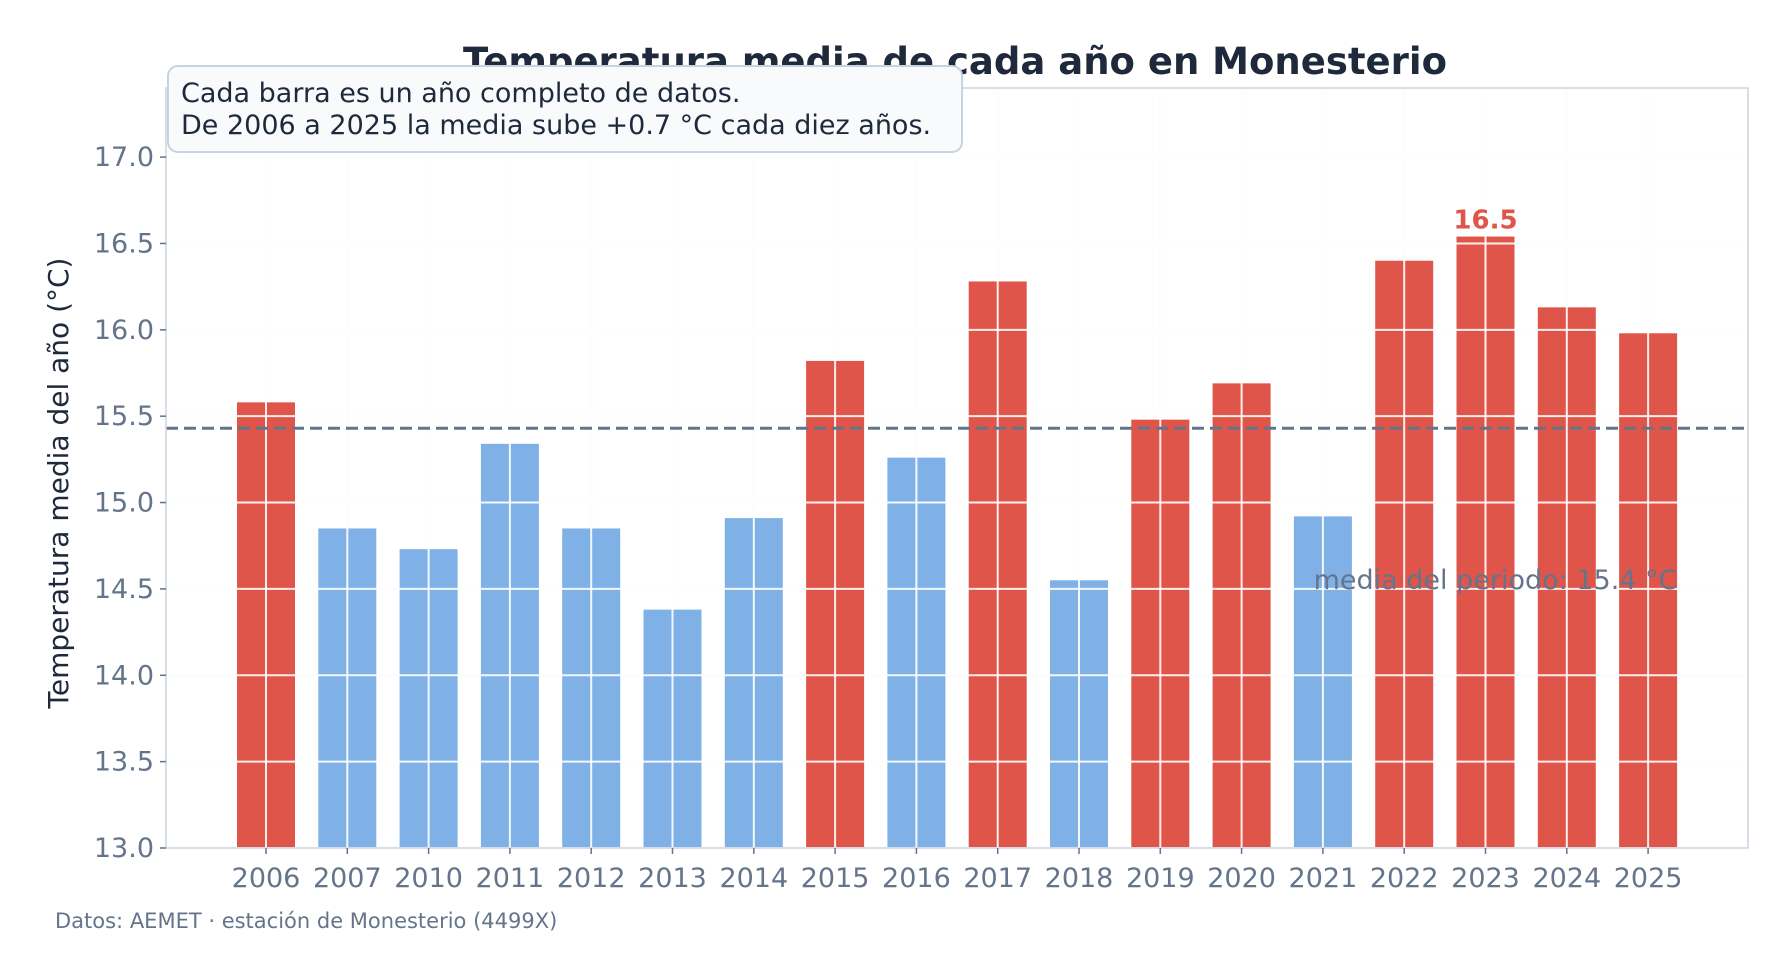  What do you see at coordinates (1566, 878) in the screenshot?
I see `x-tick-label: 2024` at bounding box center [1566, 878].